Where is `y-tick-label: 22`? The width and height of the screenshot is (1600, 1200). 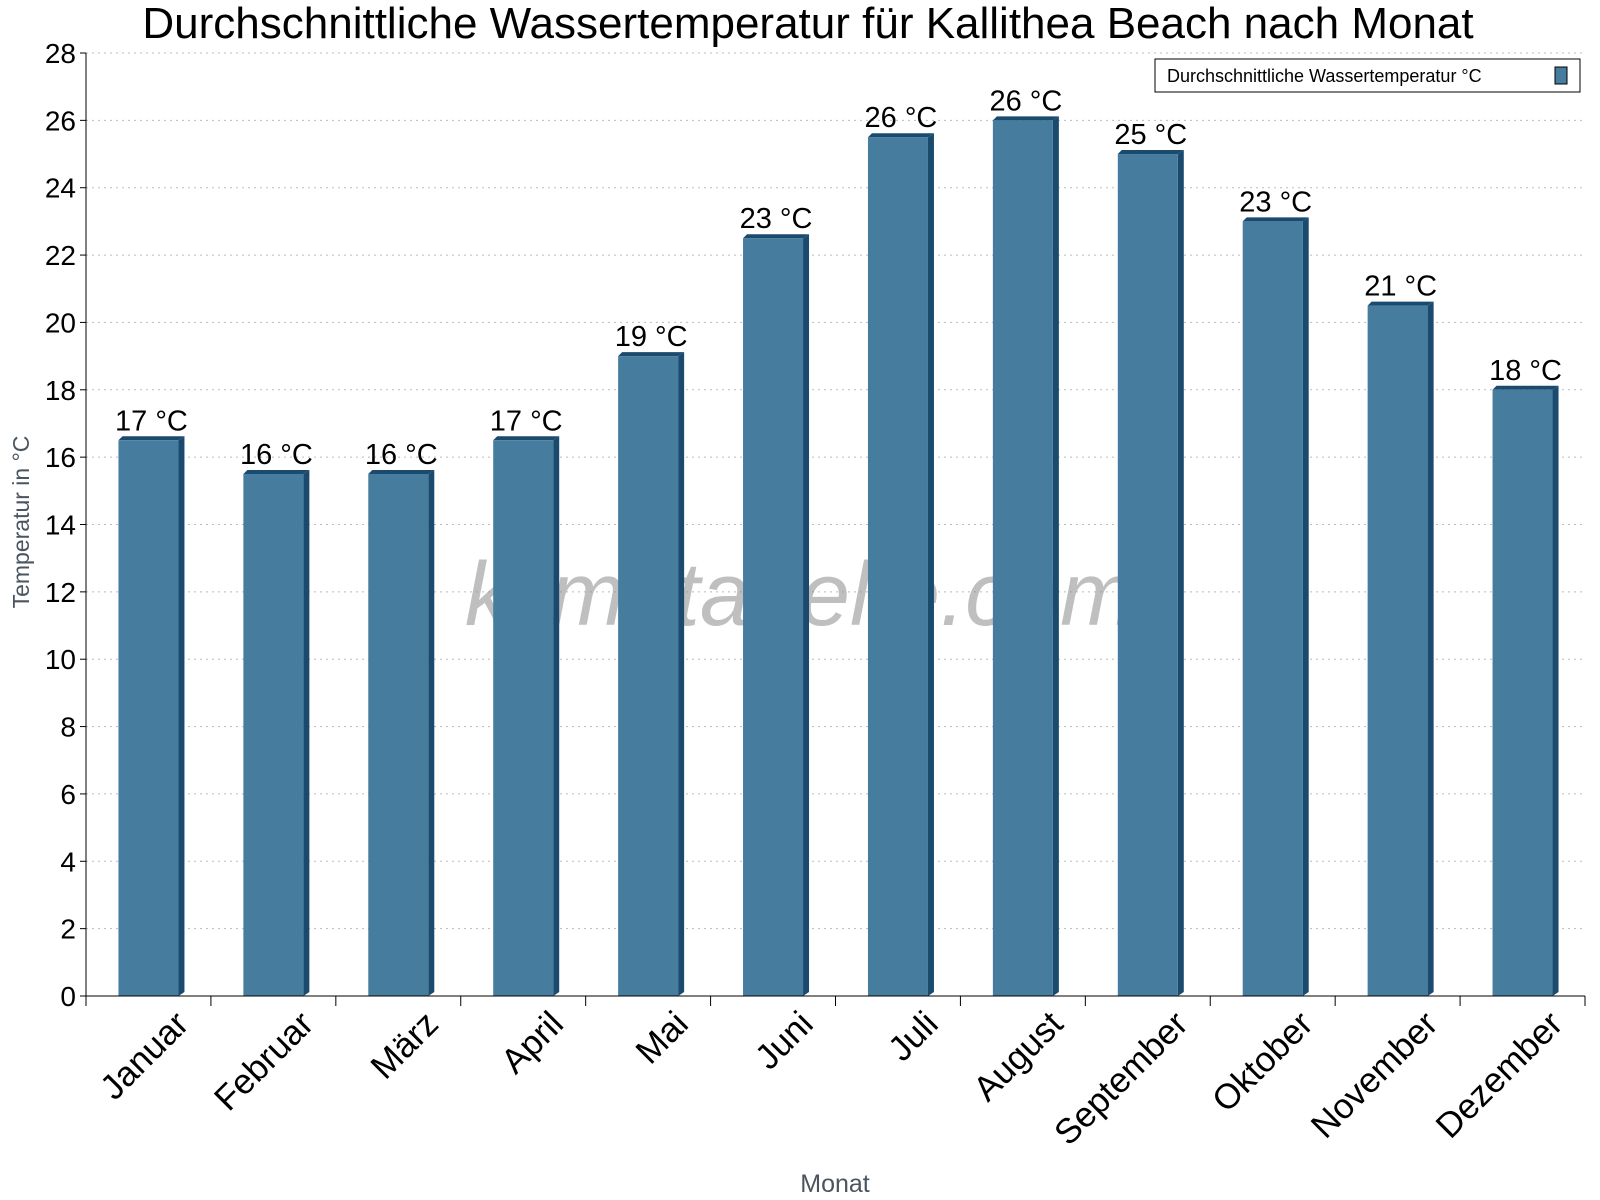 y-tick-label: 22 is located at coordinates (60, 255).